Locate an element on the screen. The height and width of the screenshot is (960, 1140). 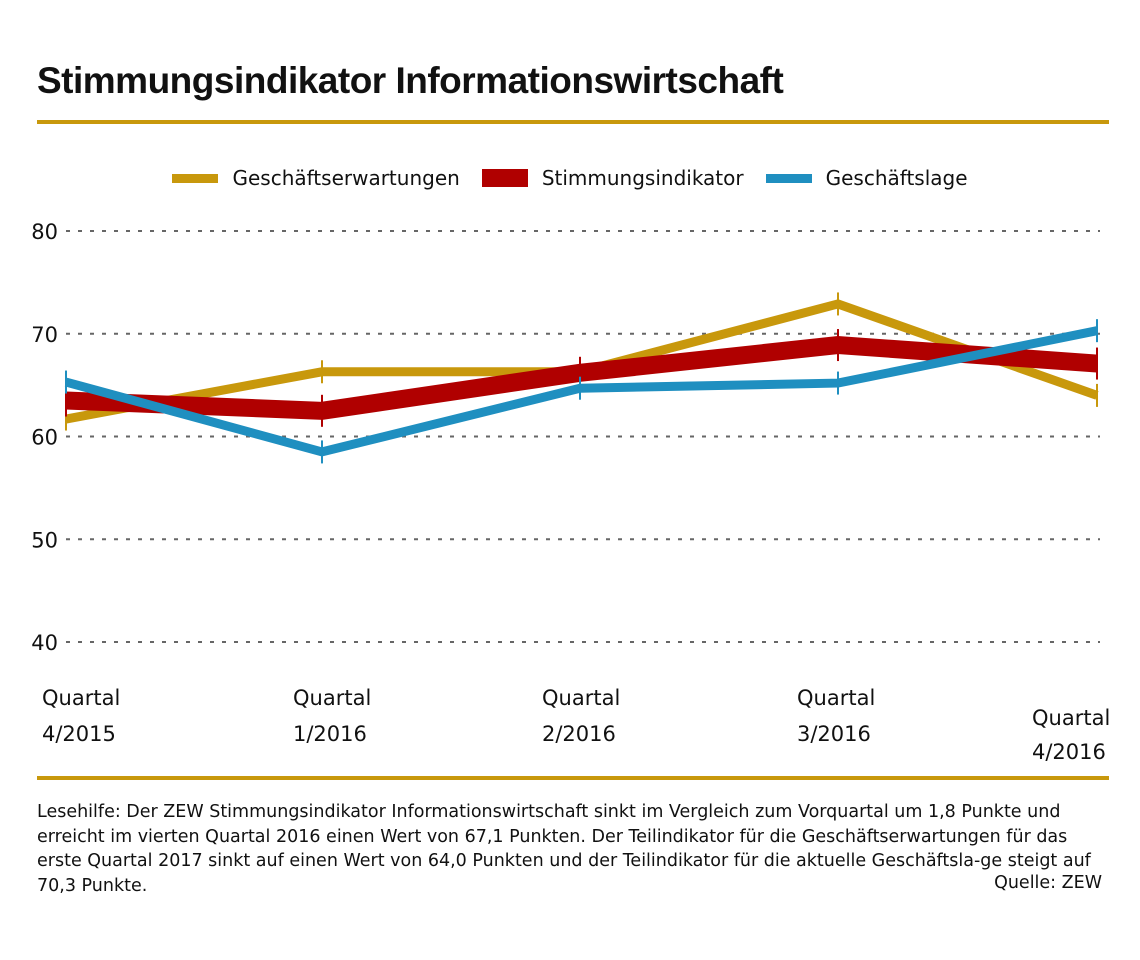
legend-item: Geschäftslage is located at coordinates (866, 178).